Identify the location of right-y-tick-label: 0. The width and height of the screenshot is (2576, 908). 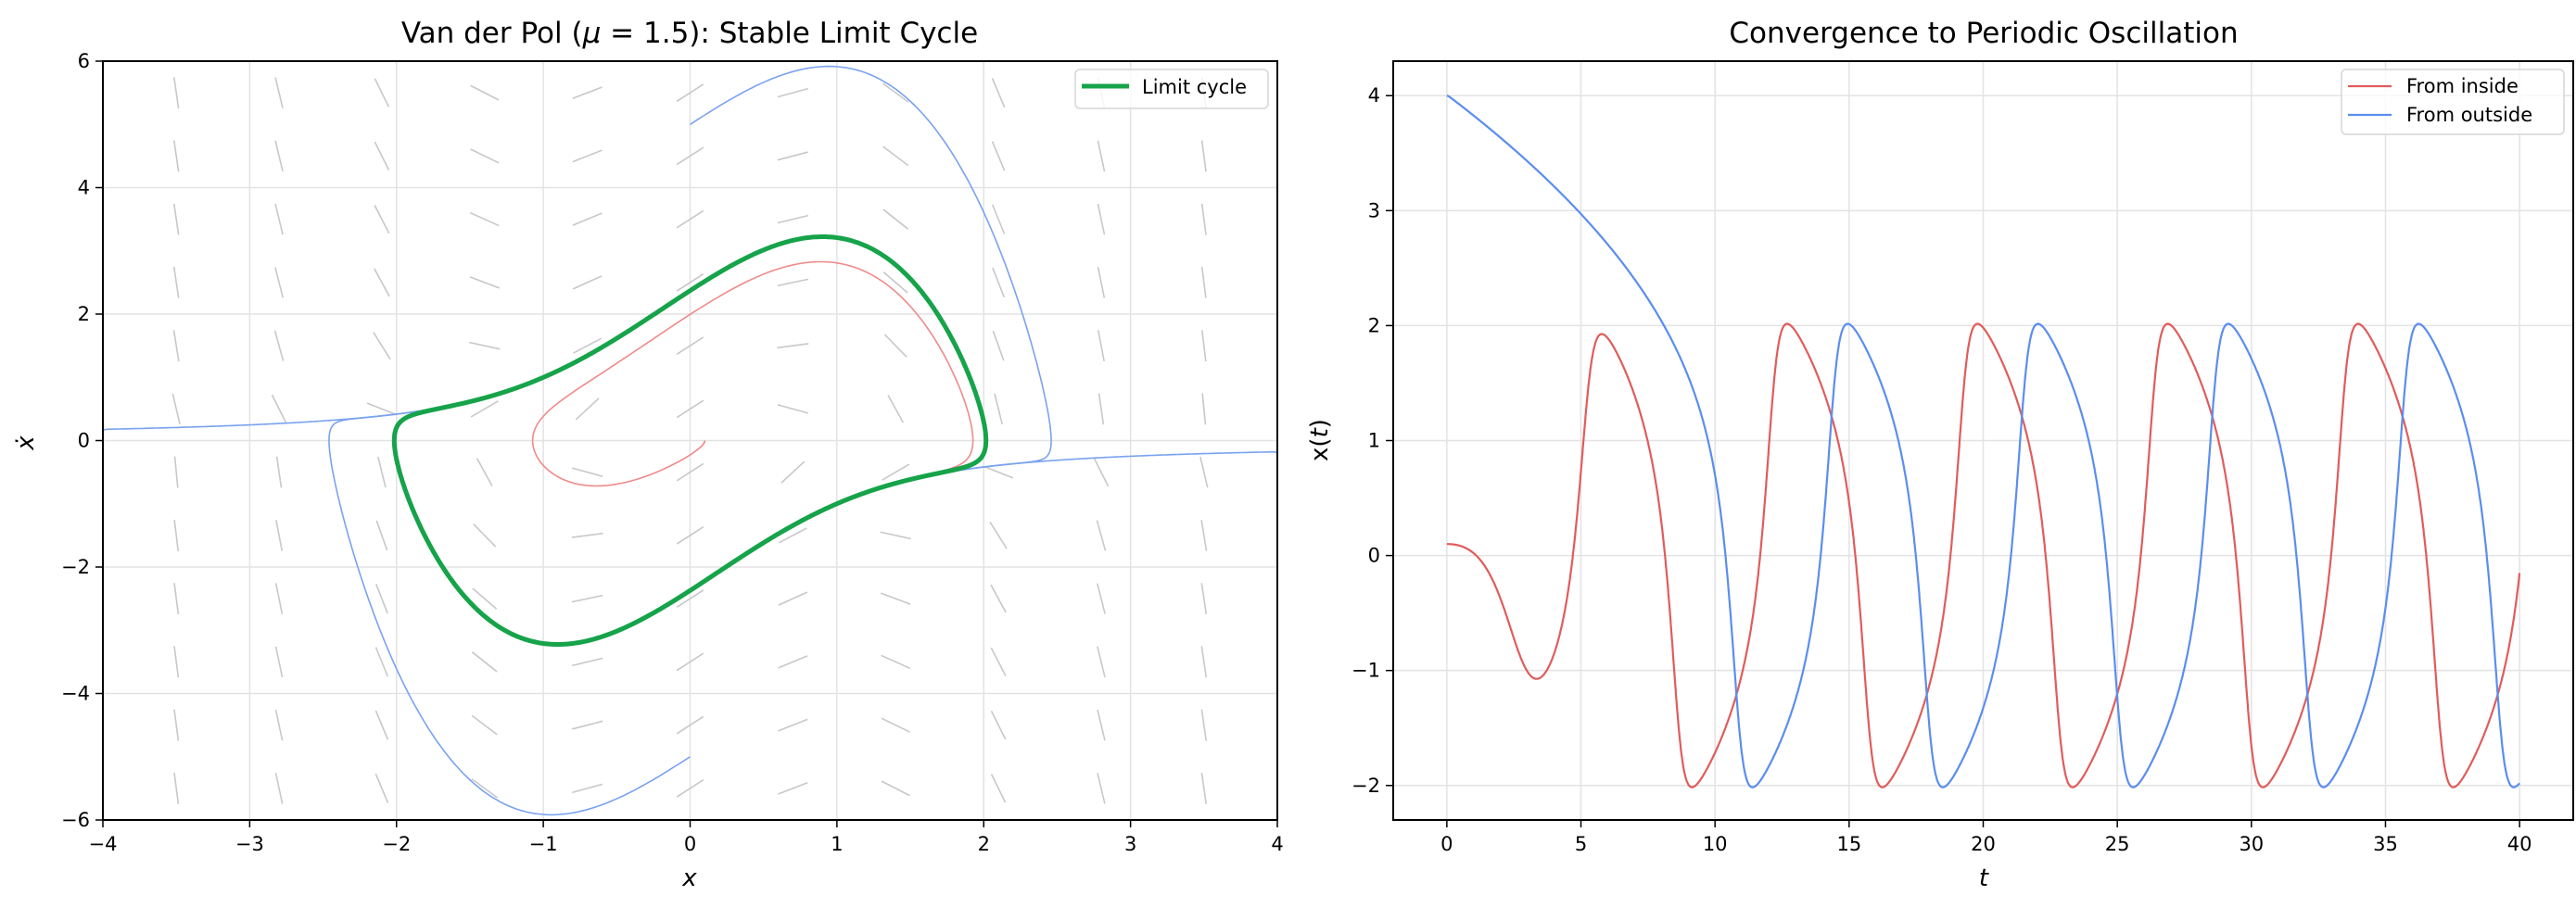
(1374, 556).